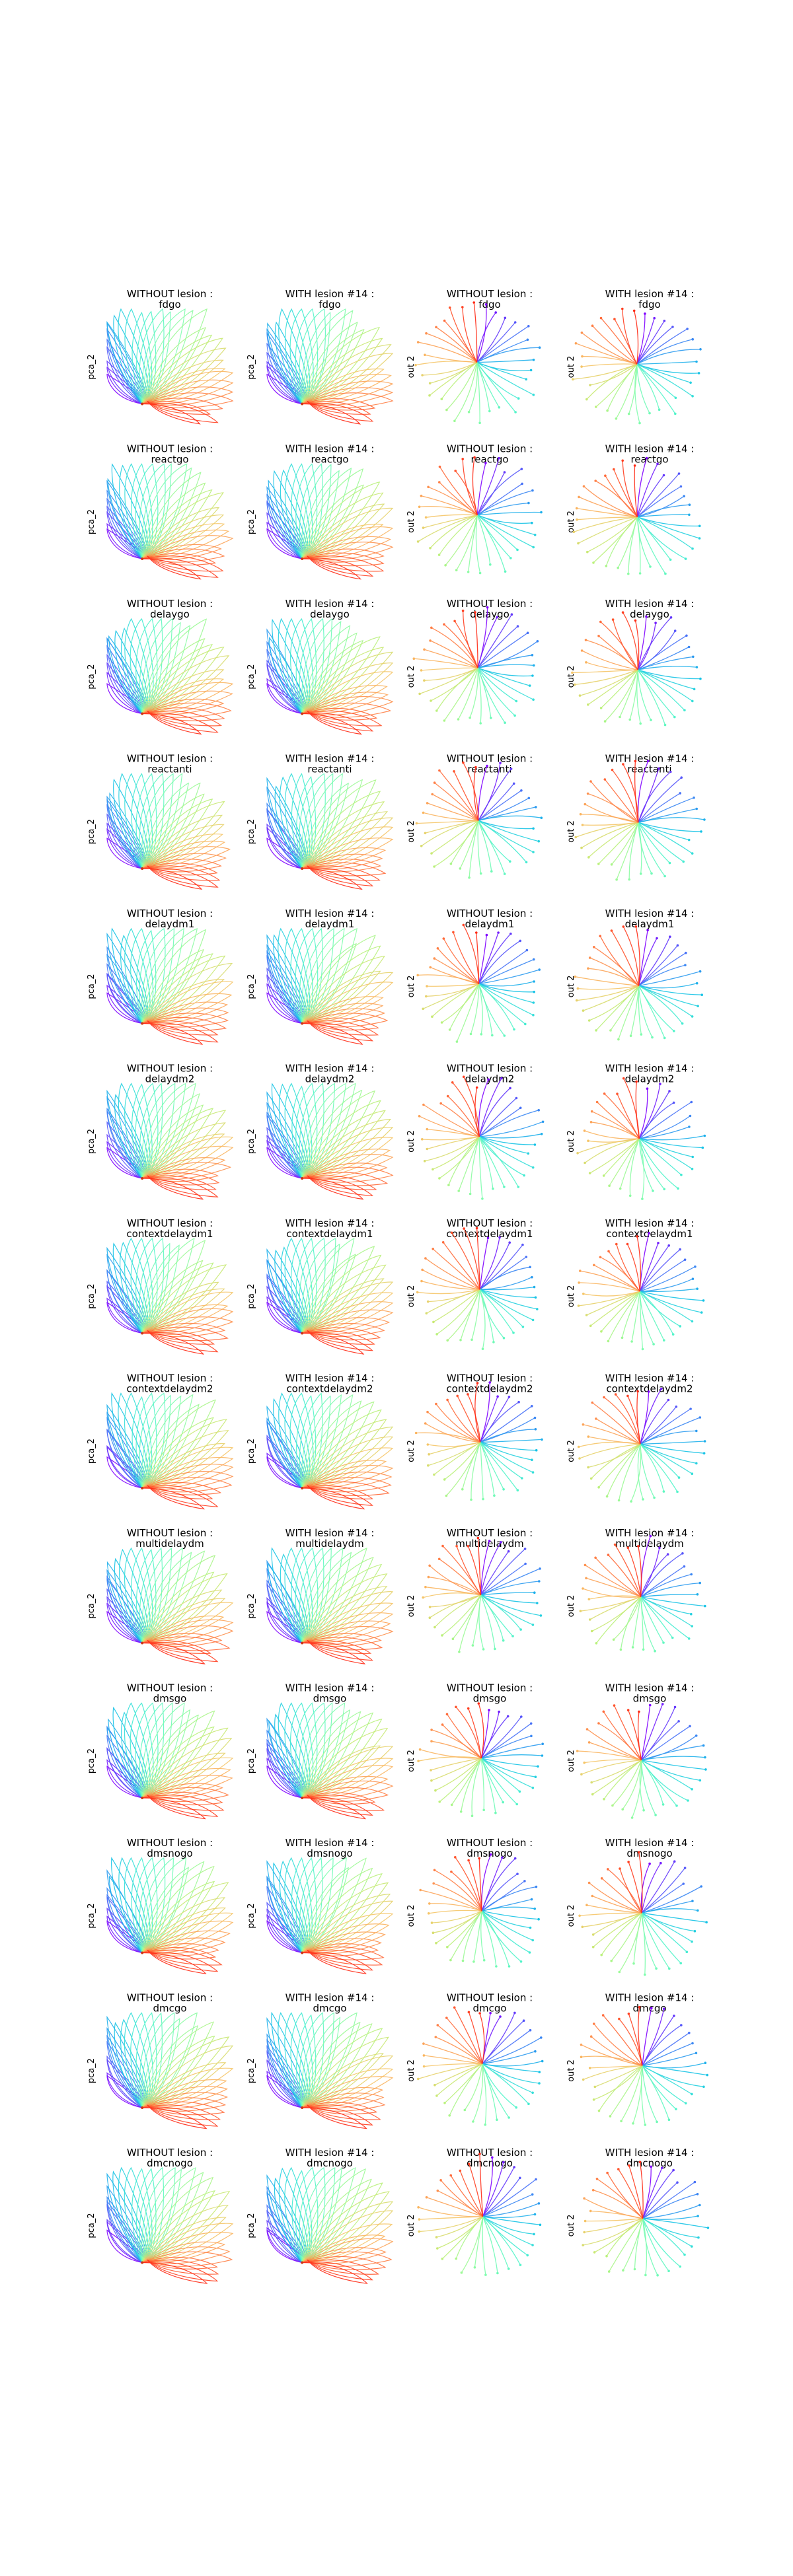 The height and width of the screenshot is (2576, 793). What do you see at coordinates (490, 924) in the screenshot?
I see `panel-title-task: delaydm1` at bounding box center [490, 924].